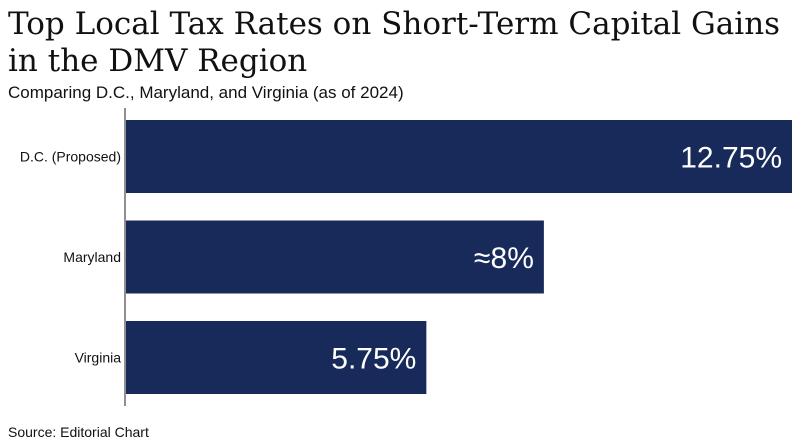 This screenshot has width=800, height=447. What do you see at coordinates (70, 157) in the screenshot?
I see `category-label-0: D.C. (Proposed)` at bounding box center [70, 157].